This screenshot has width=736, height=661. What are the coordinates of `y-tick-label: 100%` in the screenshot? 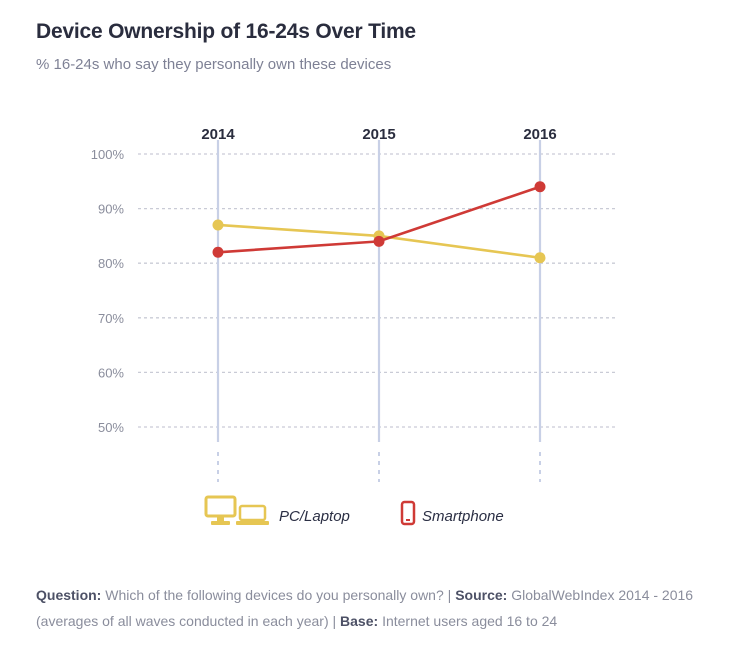 It's located at (108, 154).